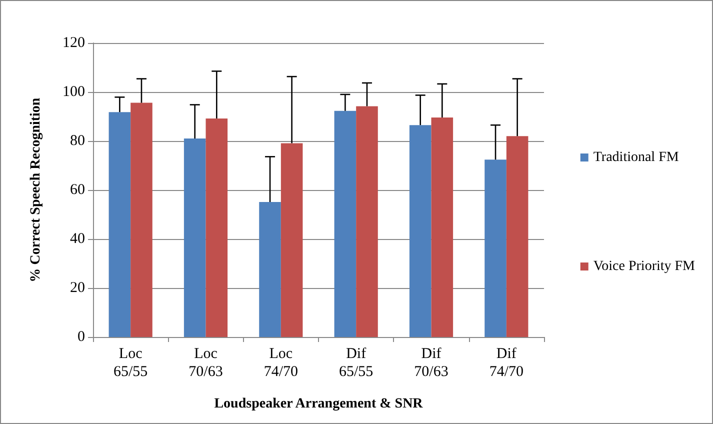 This screenshot has height=424, width=713. Describe the element at coordinates (77, 288) in the screenshot. I see `y-tick-label: 20` at that location.